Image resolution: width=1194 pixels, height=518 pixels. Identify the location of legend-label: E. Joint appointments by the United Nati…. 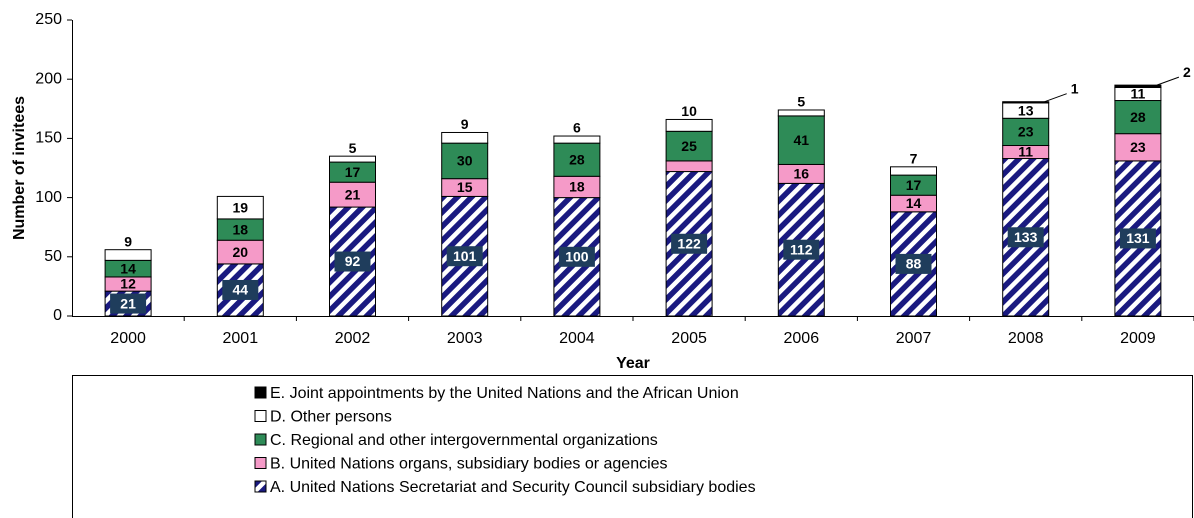
(504, 393).